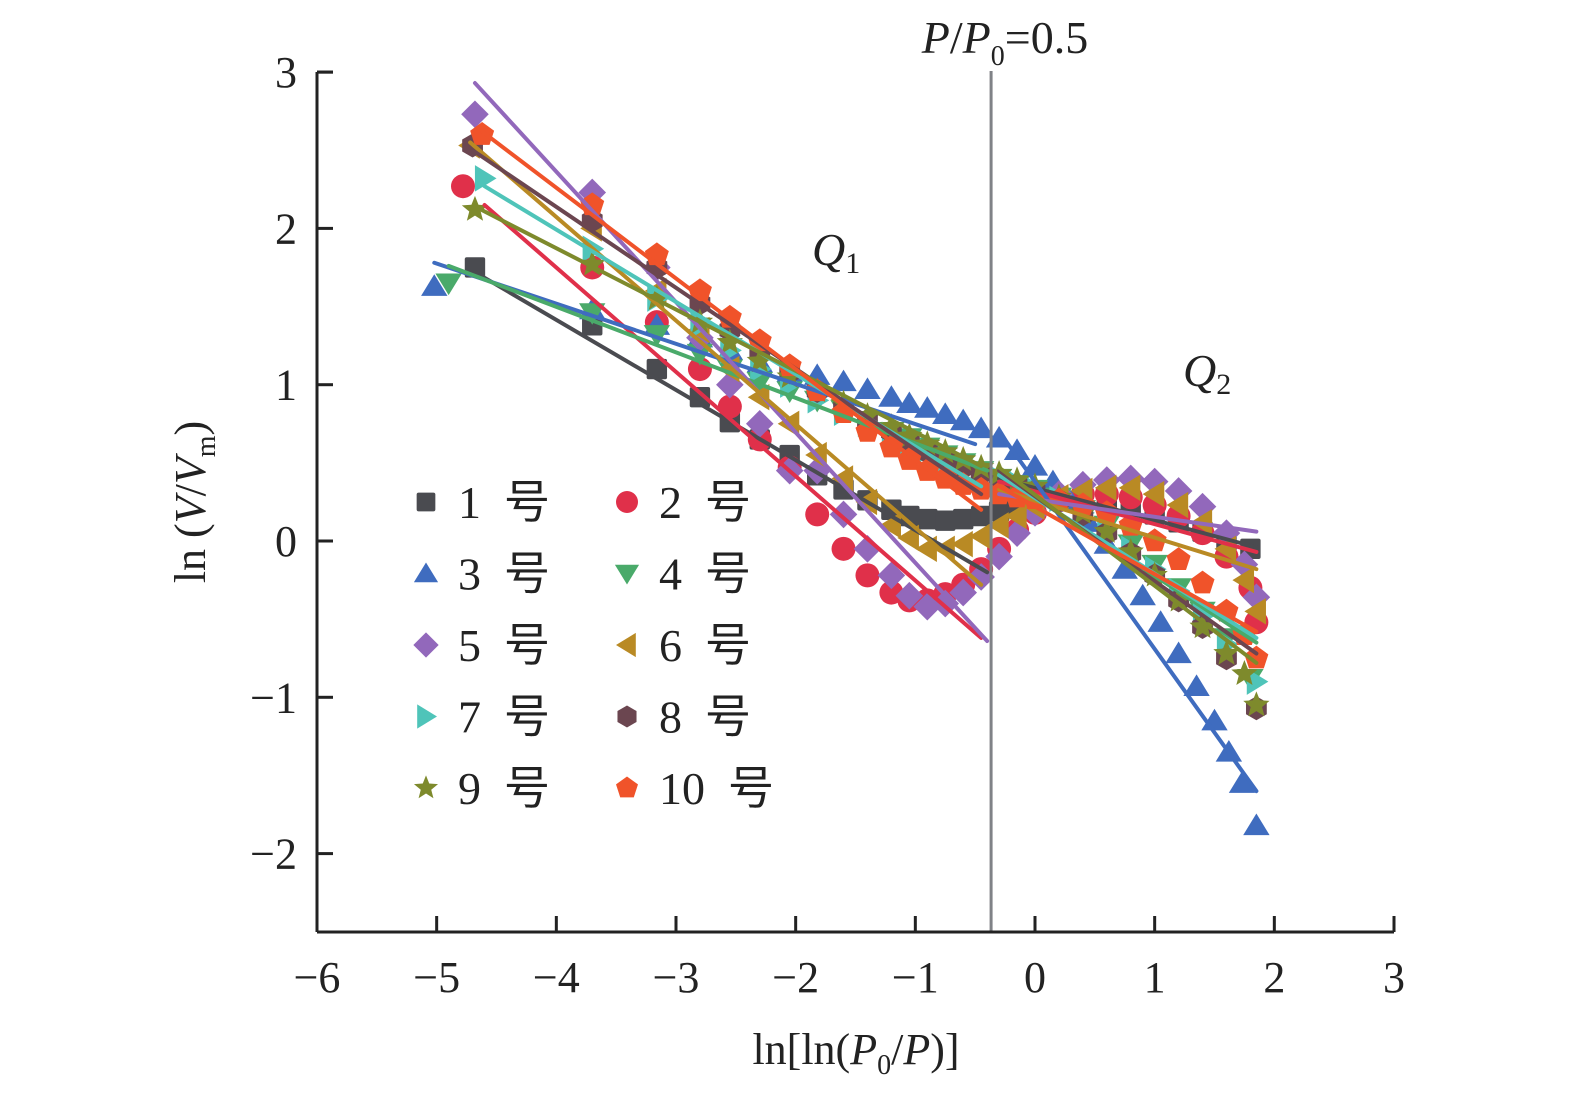  I want to click on x-tick-label: −3, so click(676, 977).